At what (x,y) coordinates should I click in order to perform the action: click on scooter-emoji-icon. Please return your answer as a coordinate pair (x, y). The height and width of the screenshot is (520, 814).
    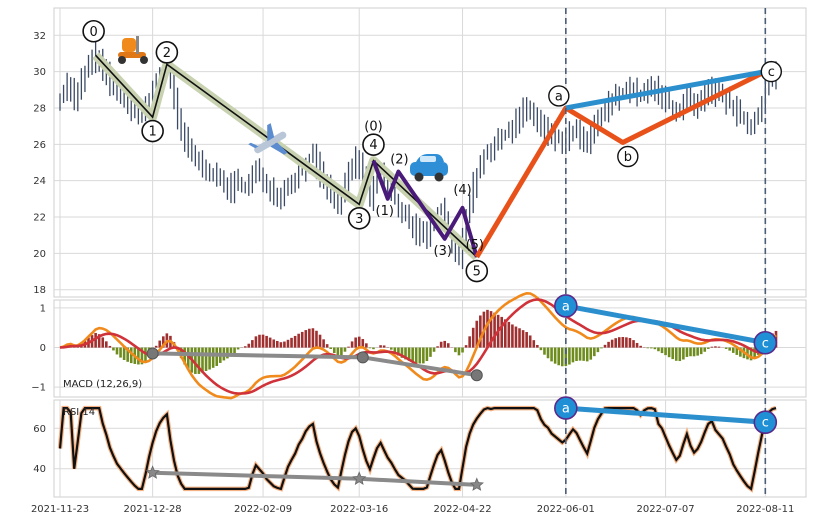
    Looking at the image, I should click on (133, 50).